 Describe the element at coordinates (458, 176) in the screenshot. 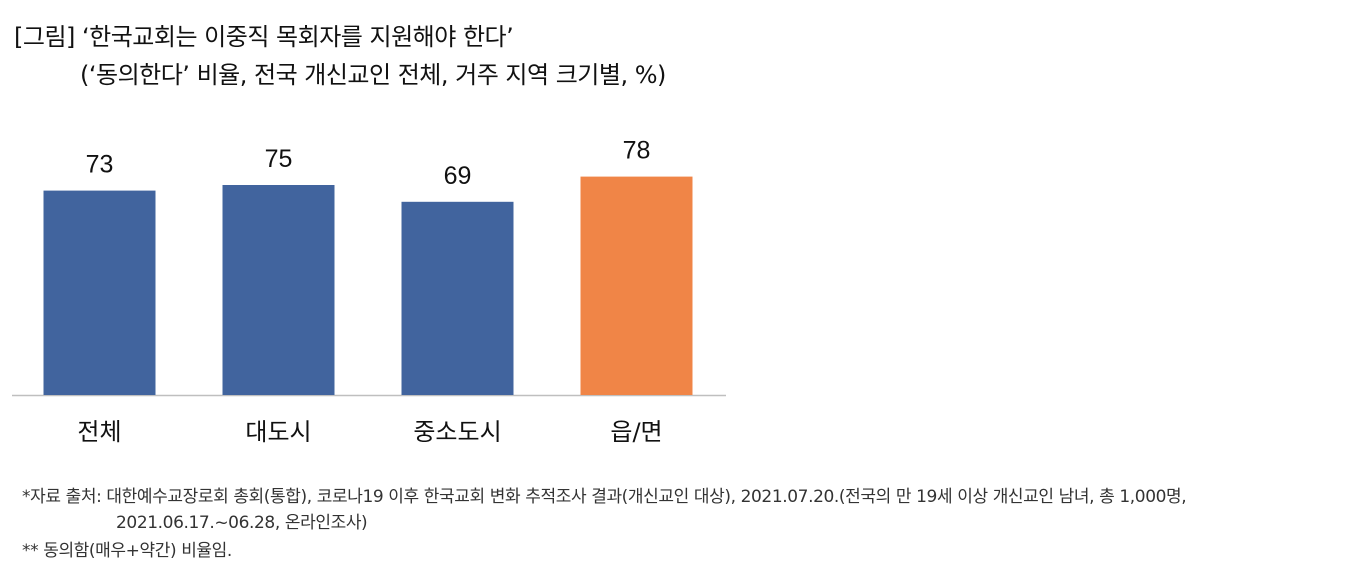

I see `data-label-3: 69` at that location.